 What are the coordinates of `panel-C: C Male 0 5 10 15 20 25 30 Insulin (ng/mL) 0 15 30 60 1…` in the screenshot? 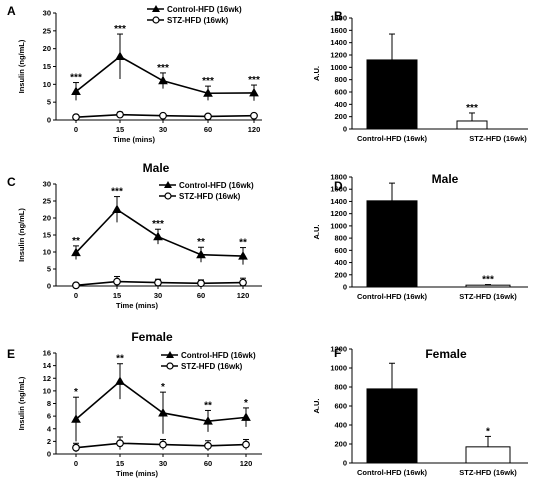 It's located at (134, 235).